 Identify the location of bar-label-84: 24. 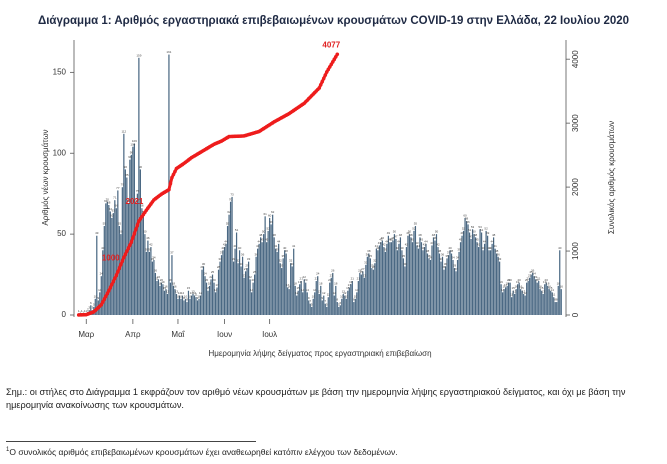
(205, 274).